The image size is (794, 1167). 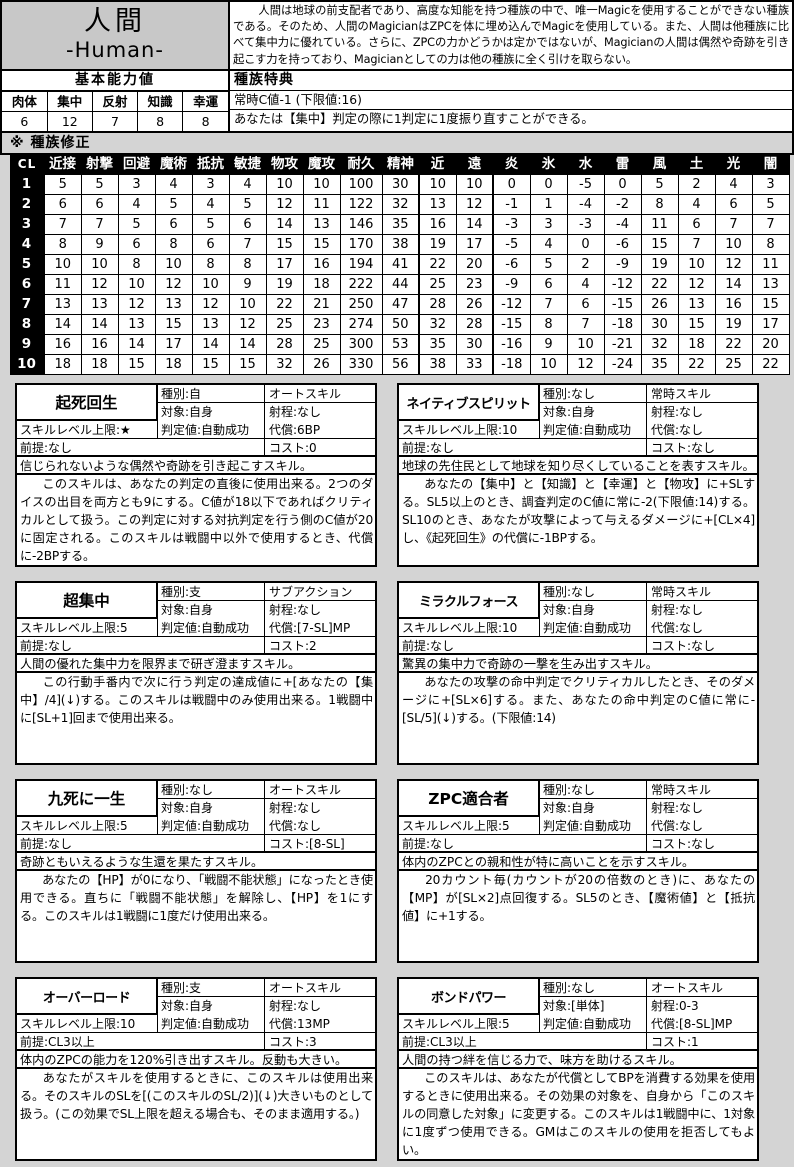 What do you see at coordinates (696, 345) in the screenshot?
I see `stats-value-cell: 18` at bounding box center [696, 345].